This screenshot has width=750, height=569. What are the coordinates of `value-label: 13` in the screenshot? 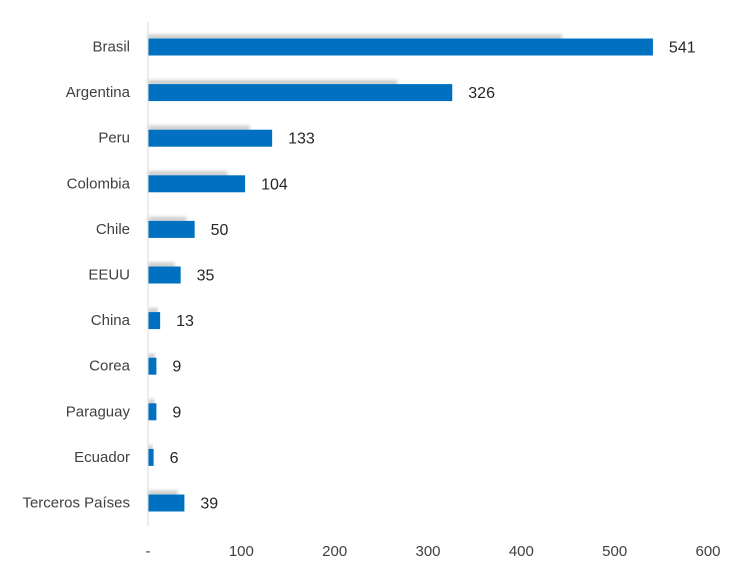 It's located at (185, 321).